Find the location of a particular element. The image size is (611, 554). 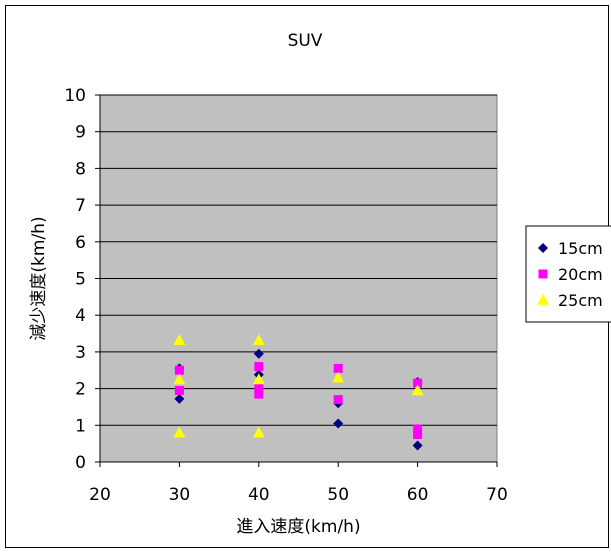

y-tick-label: 7 is located at coordinates (80, 206).